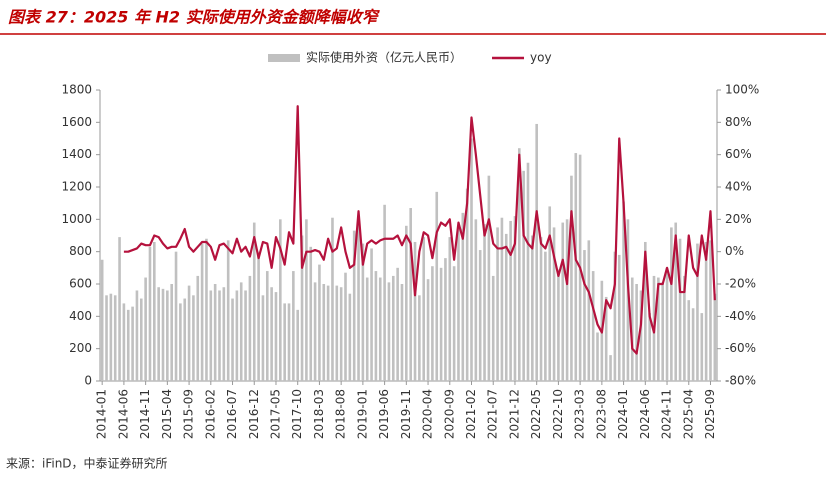 The image size is (826, 480). What do you see at coordinates (740, 284) in the screenshot?
I see `y2-tick-label: -20%` at bounding box center [740, 284].